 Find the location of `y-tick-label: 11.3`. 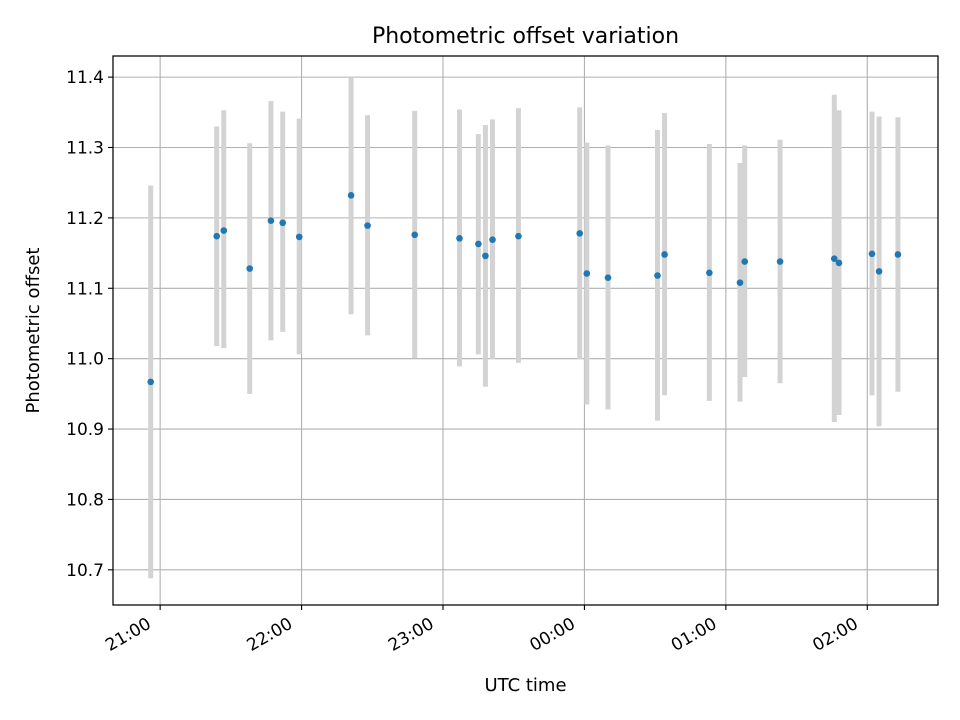

y-tick-label: 11.3 is located at coordinates (85, 149).